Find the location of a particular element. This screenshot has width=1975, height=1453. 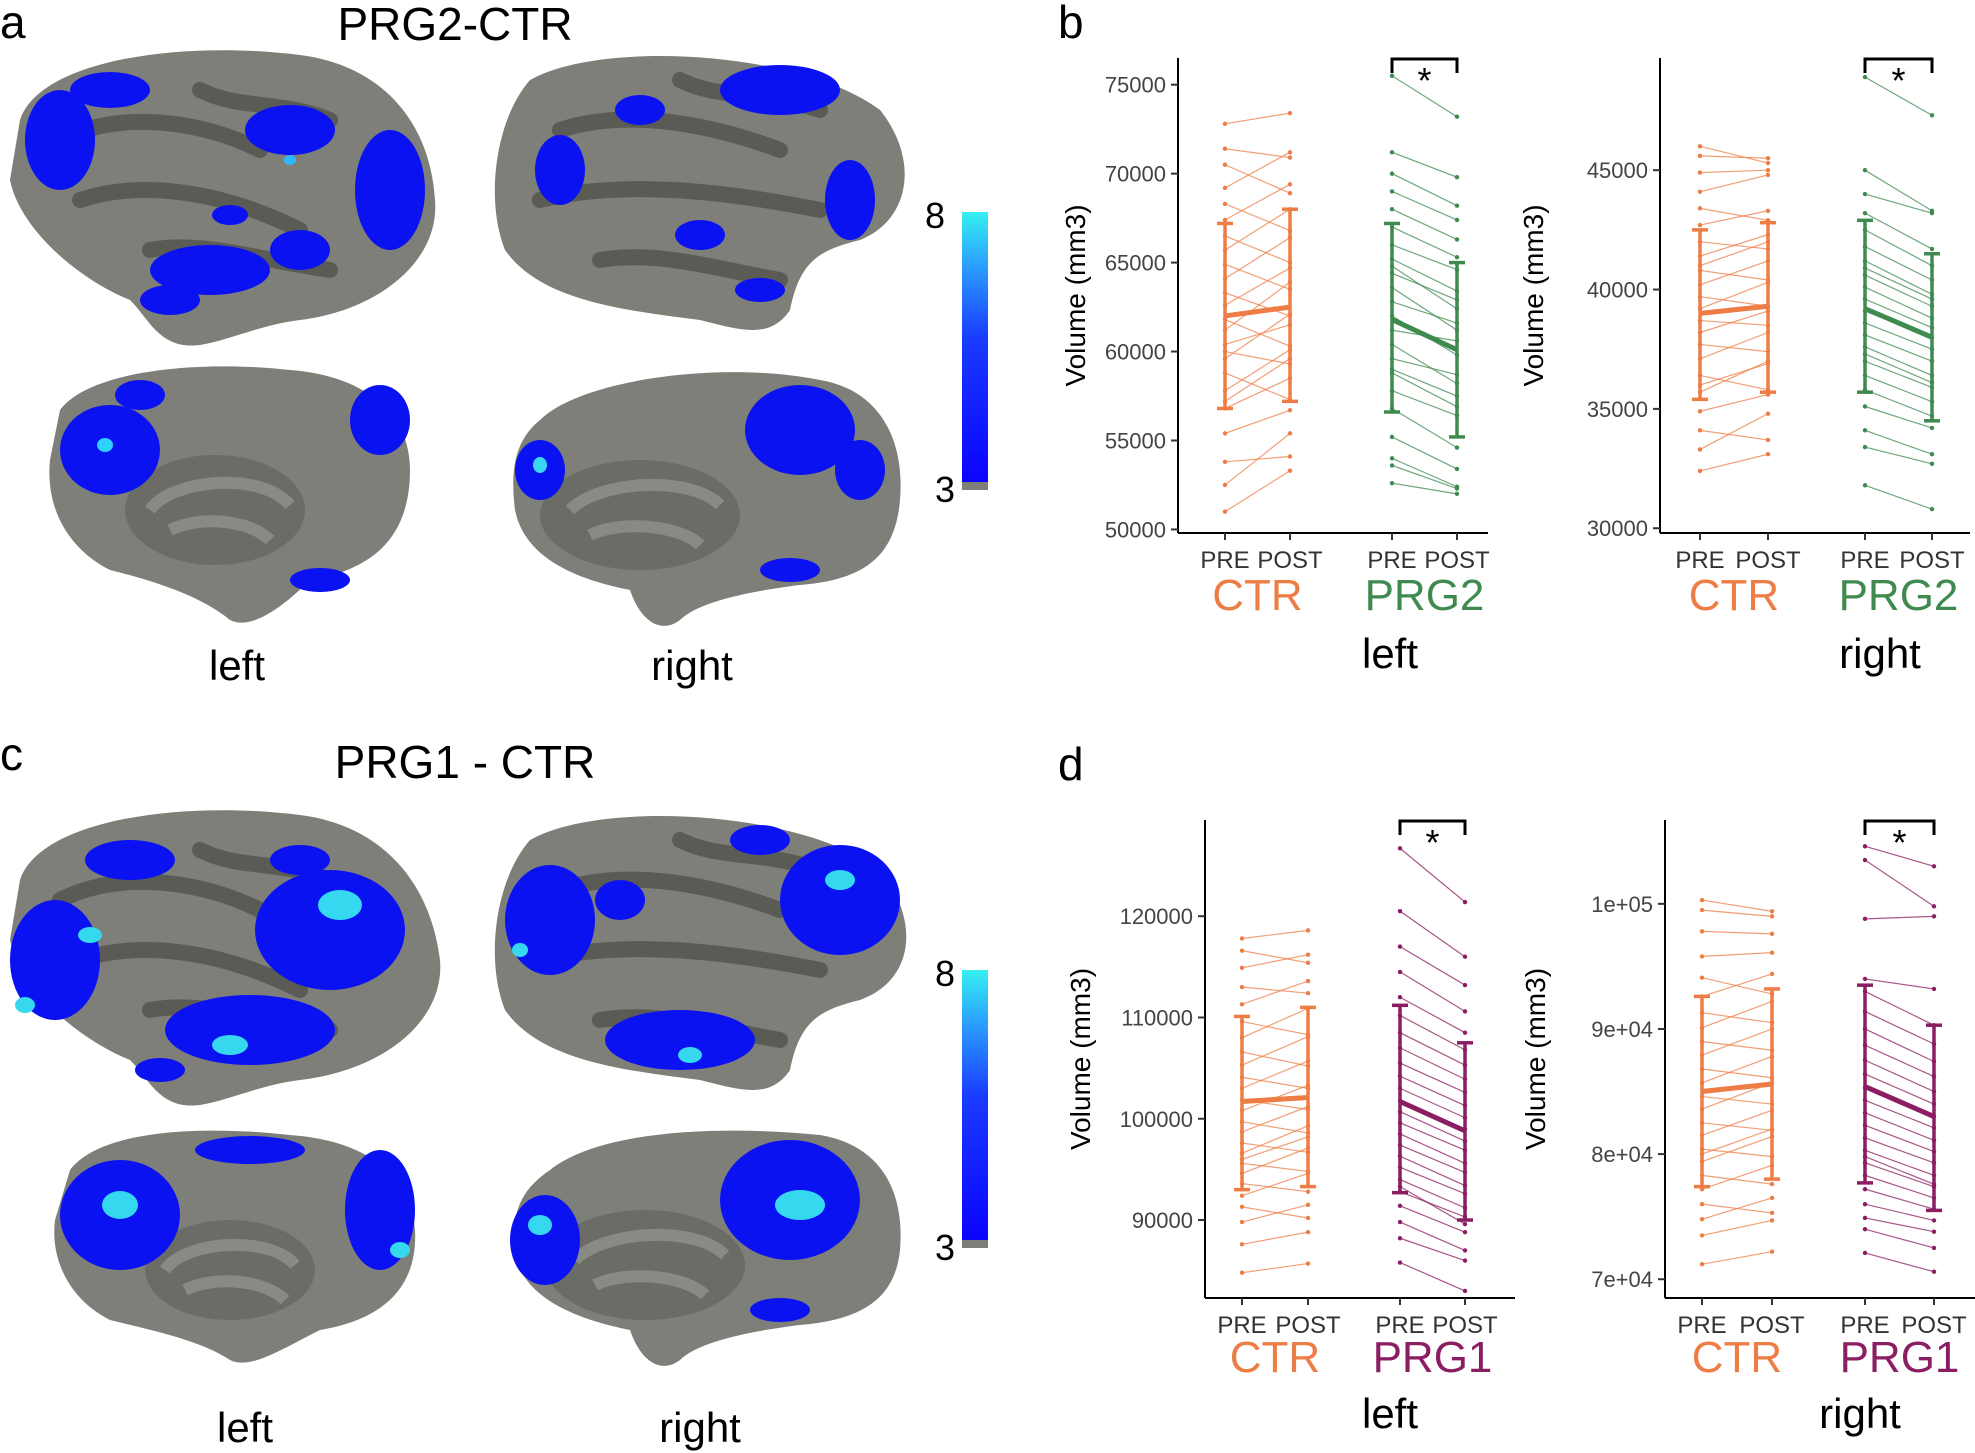

x-tick-label: POST is located at coordinates (1308, 1325).